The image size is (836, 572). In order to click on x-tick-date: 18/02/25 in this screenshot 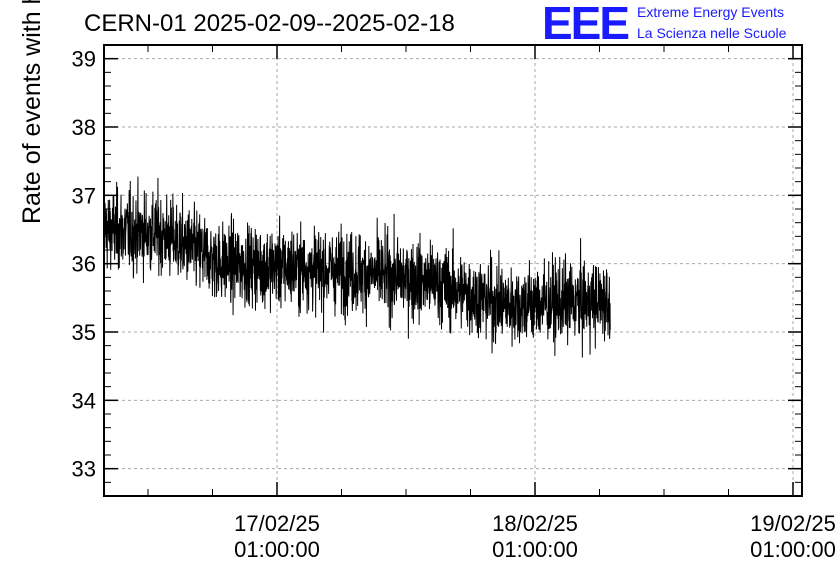, I will do `click(535, 523)`.